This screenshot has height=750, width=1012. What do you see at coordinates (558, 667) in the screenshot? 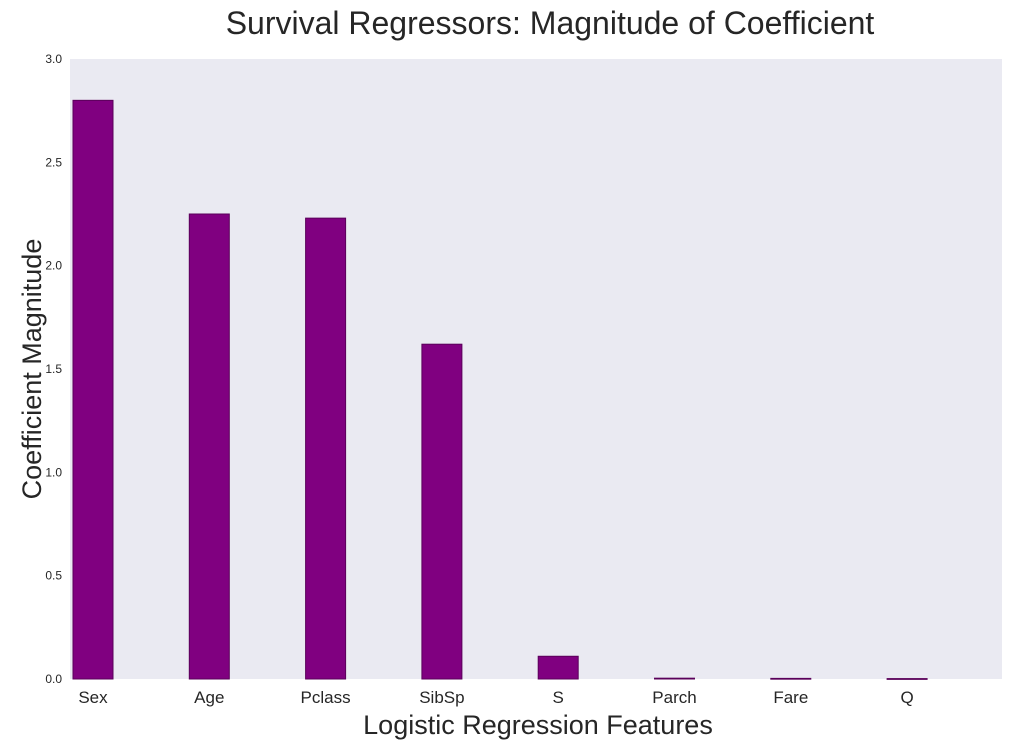
I see `bar-s` at bounding box center [558, 667].